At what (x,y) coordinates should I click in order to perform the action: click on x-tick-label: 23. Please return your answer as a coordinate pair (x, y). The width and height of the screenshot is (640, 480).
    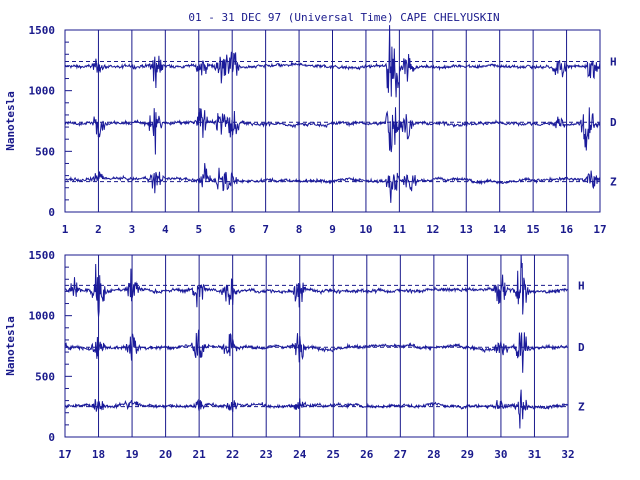
    Looking at the image, I should click on (266, 454).